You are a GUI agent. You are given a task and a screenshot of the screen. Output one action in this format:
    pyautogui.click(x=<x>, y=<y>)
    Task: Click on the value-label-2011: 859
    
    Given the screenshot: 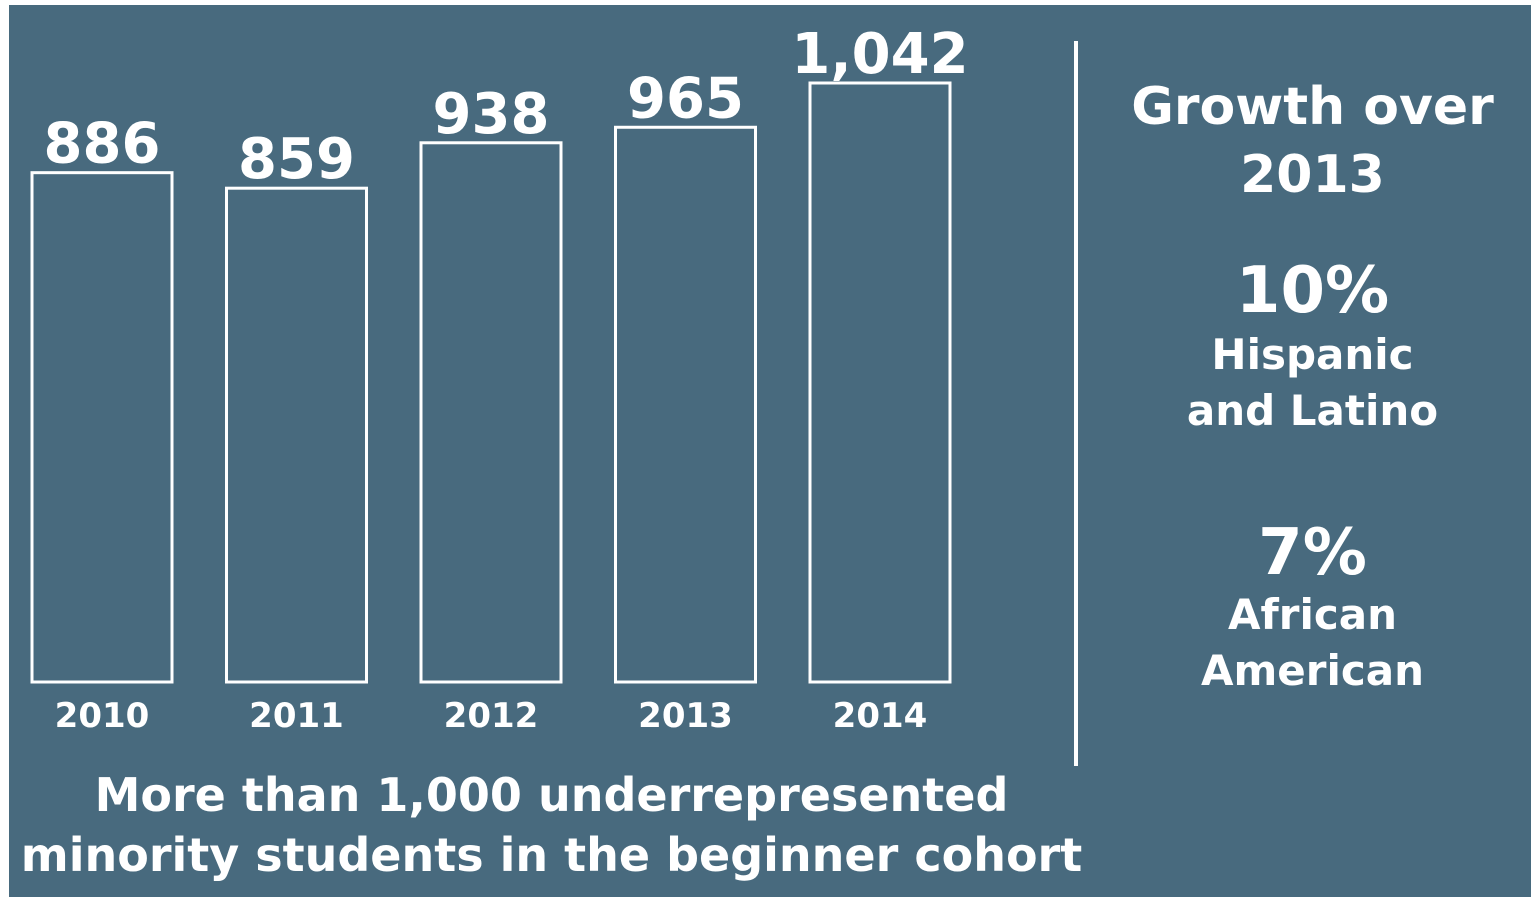 What is the action you would take?
    pyautogui.click(x=296, y=159)
    